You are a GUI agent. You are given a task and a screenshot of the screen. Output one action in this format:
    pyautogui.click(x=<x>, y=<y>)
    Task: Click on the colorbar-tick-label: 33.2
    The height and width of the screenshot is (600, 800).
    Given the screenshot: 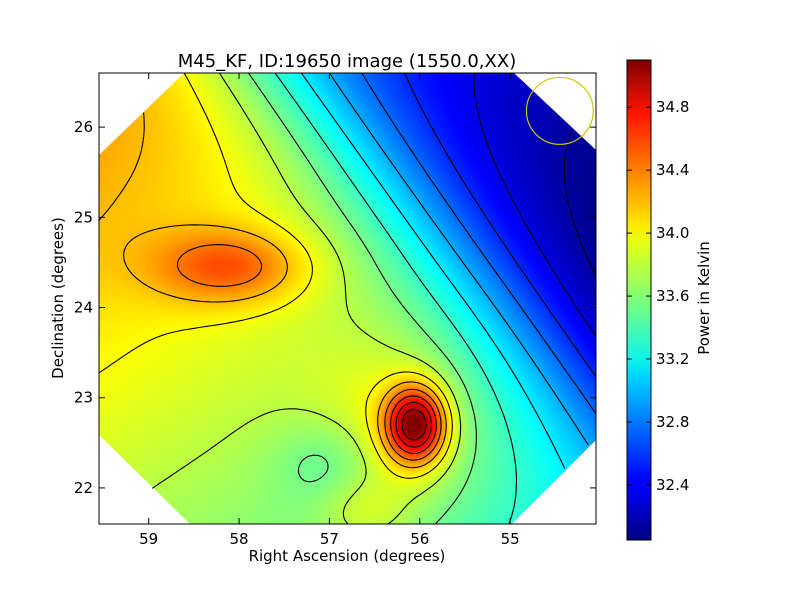 What is the action you would take?
    pyautogui.click(x=672, y=359)
    